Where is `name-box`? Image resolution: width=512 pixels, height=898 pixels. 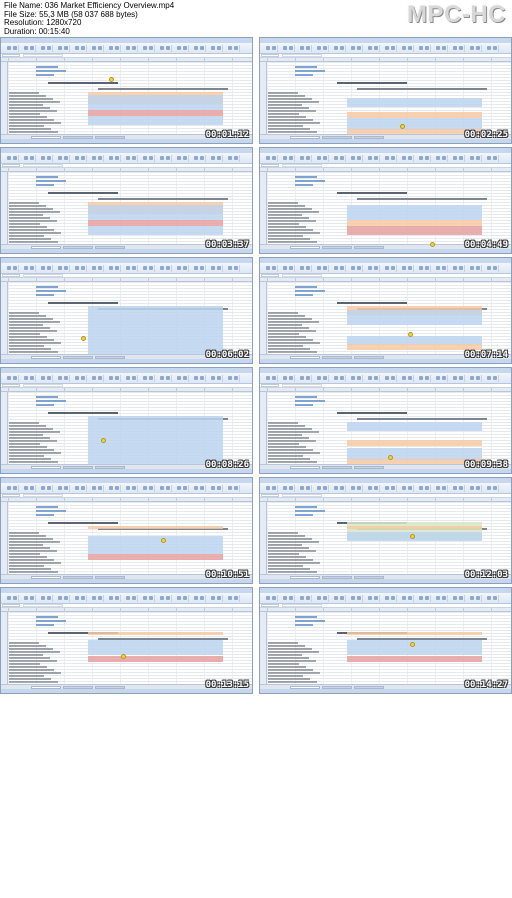
name-box is located at coordinates (11, 165).